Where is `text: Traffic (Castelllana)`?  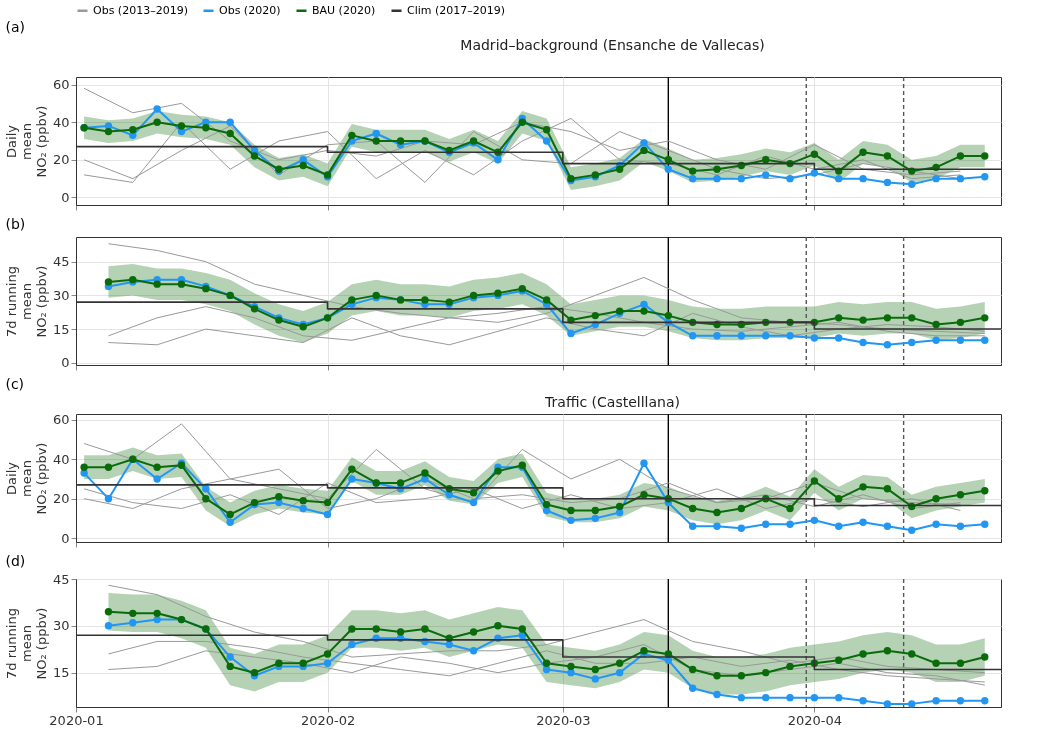 text: Traffic (Castelllana) is located at coordinates (612, 402).